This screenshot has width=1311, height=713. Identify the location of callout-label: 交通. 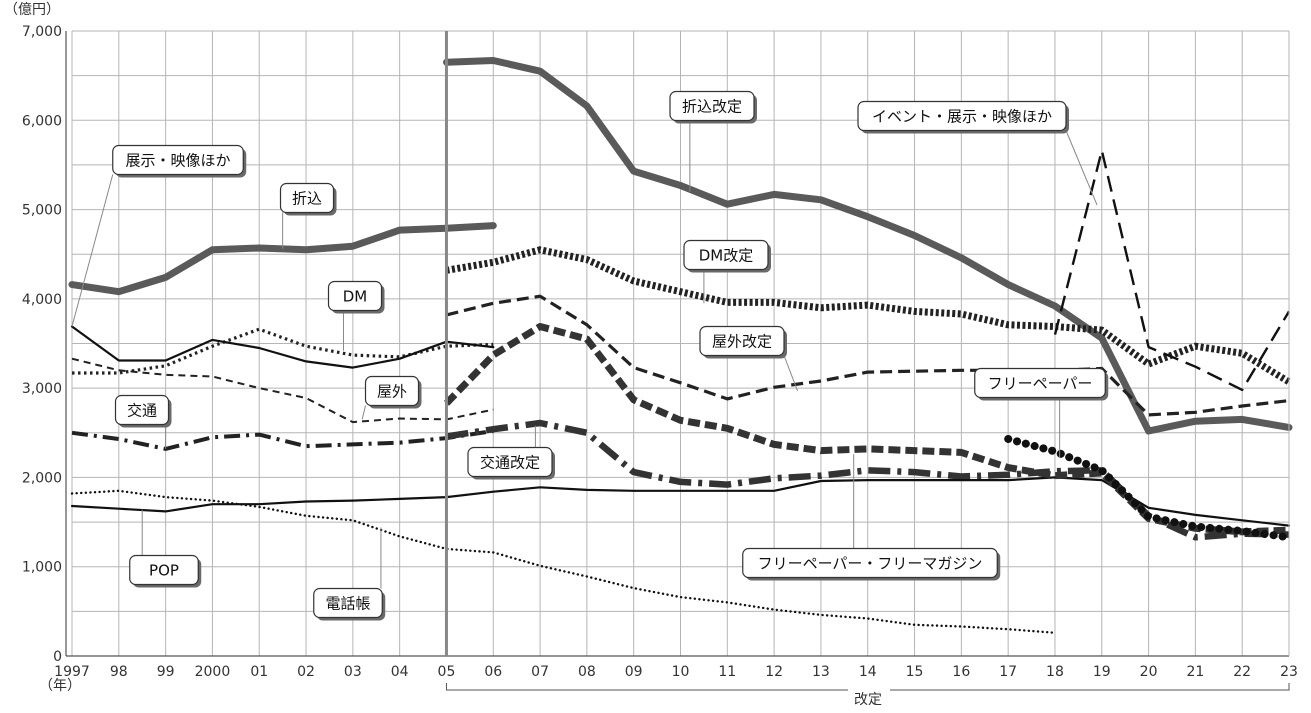
(142, 411).